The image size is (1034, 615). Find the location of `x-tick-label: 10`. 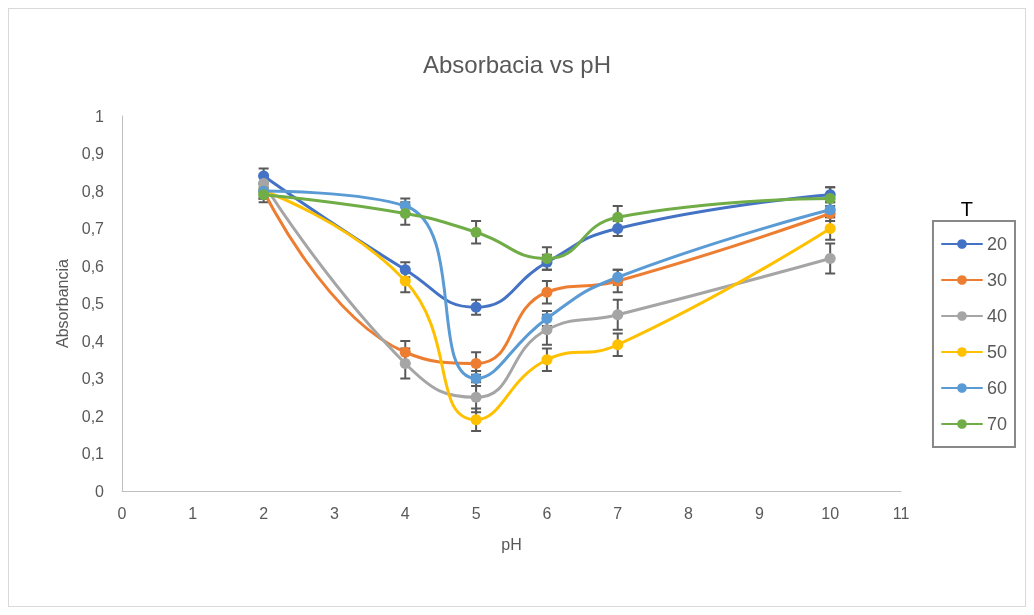

x-tick-label: 10 is located at coordinates (830, 513).